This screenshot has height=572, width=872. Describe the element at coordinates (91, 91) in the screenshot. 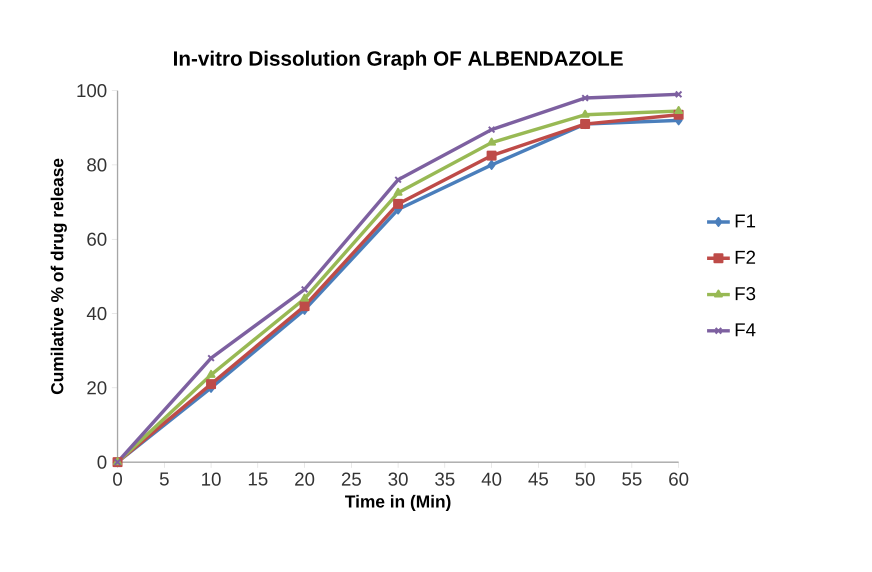

I see `y-tick-label: 100` at that location.